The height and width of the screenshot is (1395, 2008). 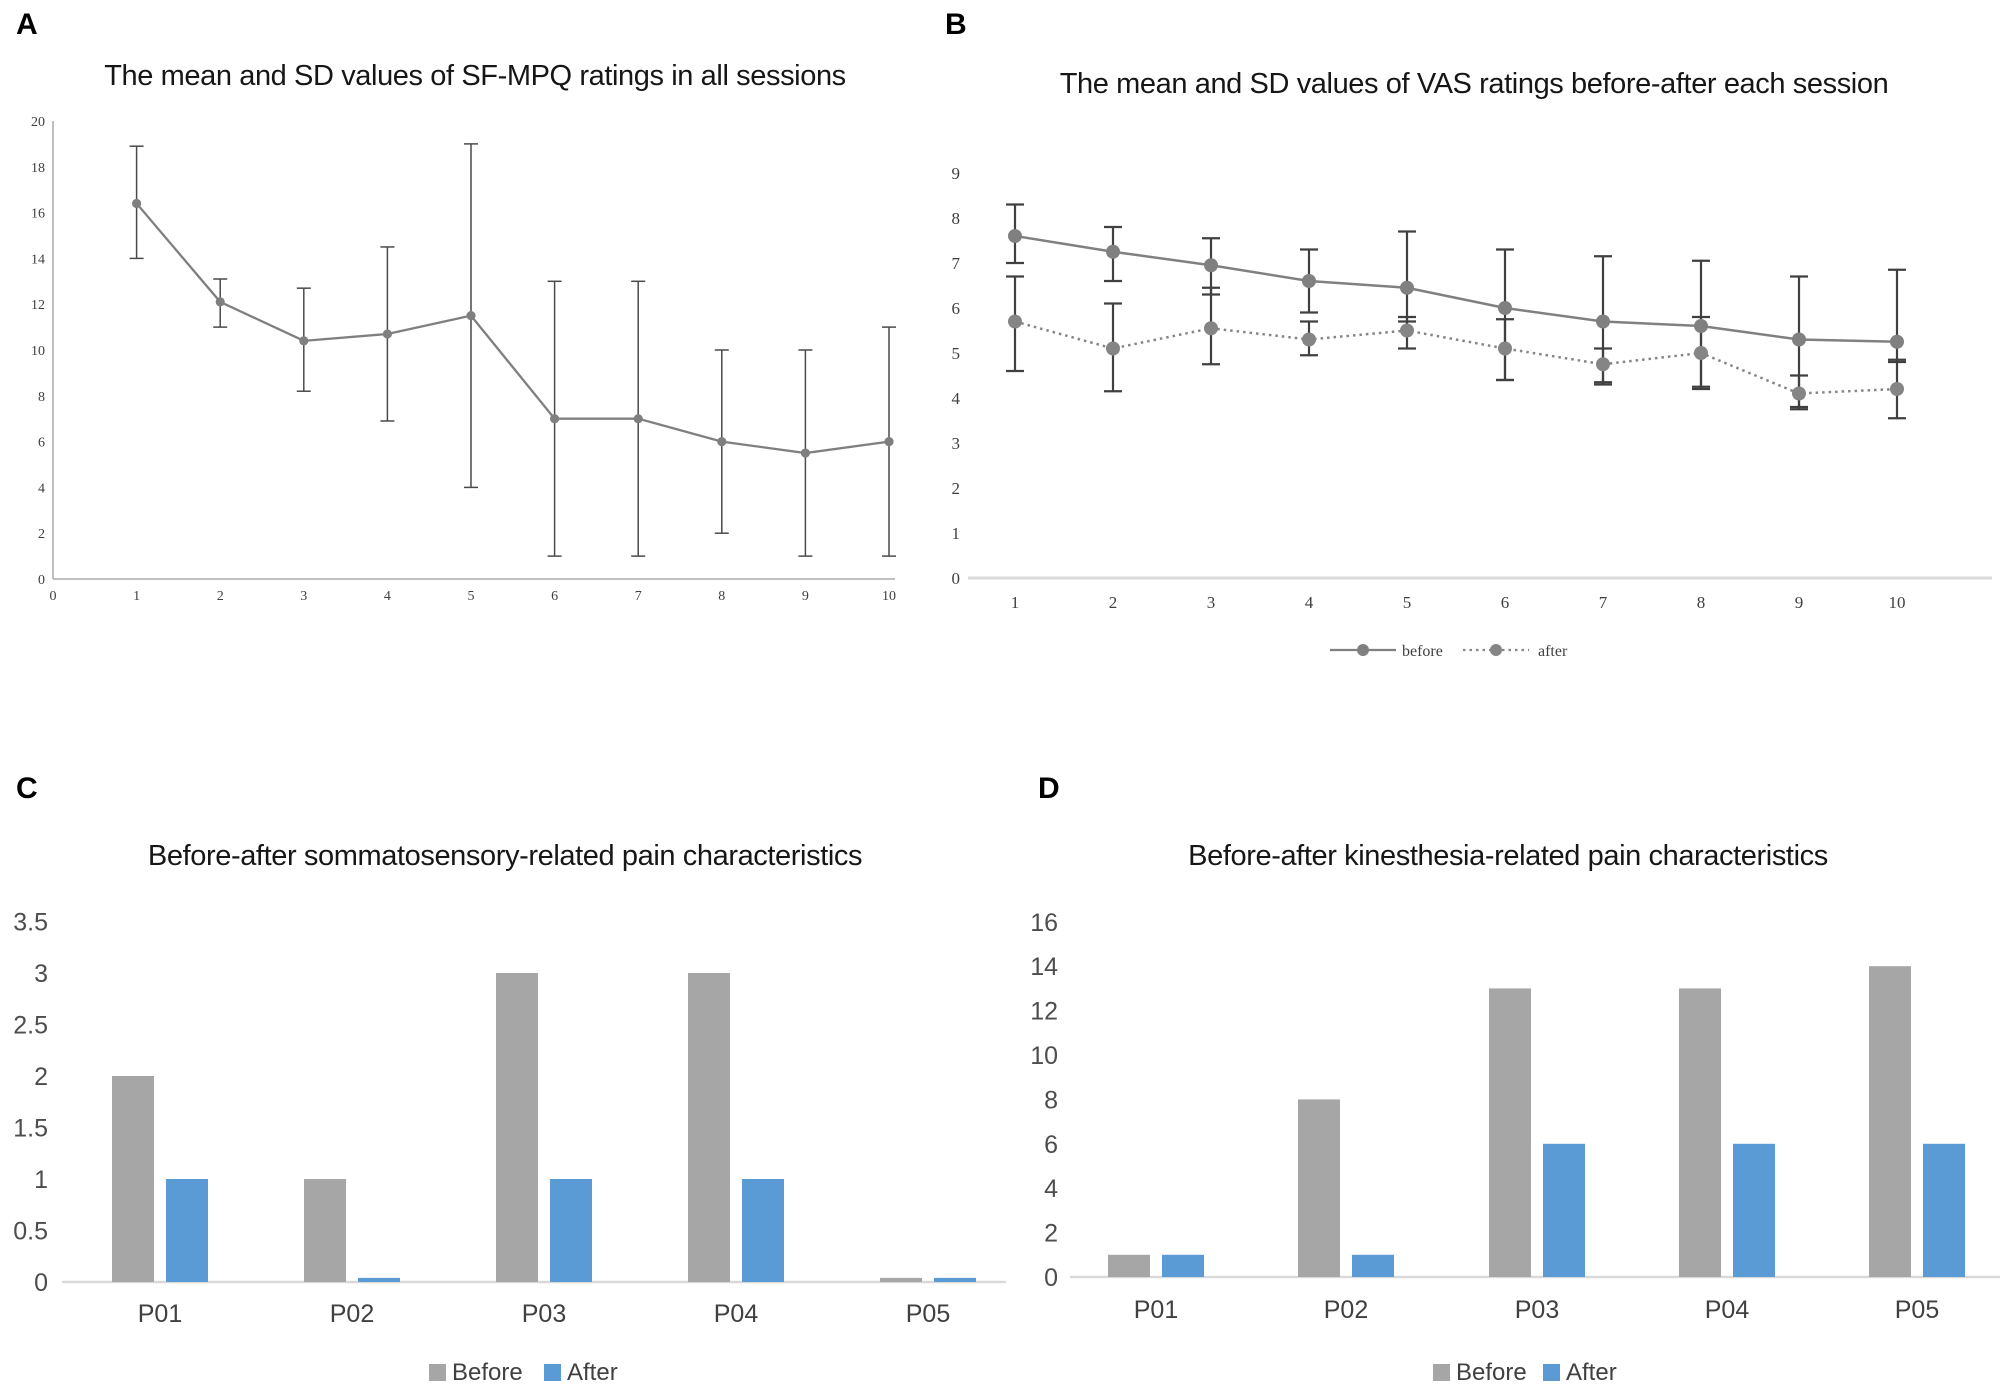 What do you see at coordinates (956, 376) in the screenshot?
I see `y-tick-labels: 0 1 2 3 4 5 6 7 8 9` at bounding box center [956, 376].